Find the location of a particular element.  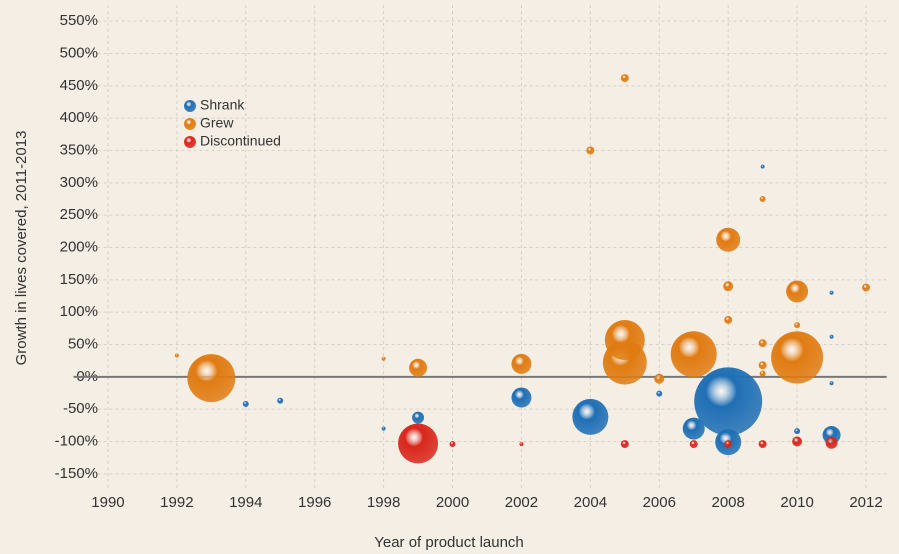

x-tick-label: 2006 is located at coordinates (659, 502).